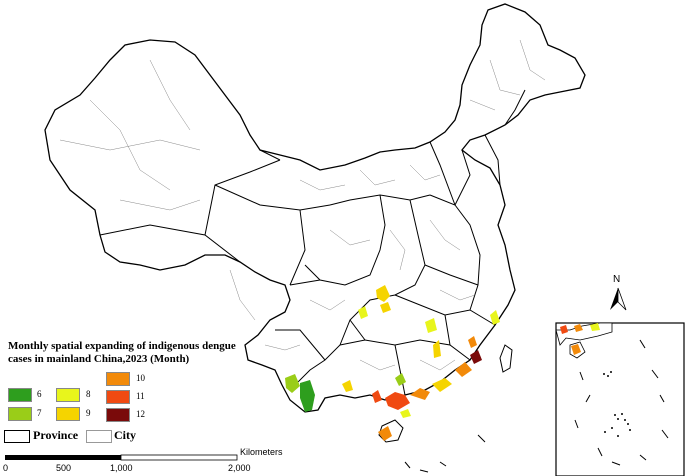 The width and height of the screenshot is (685, 476). Describe the element at coordinates (618, 299) in the screenshot. I see `north-arrow` at that location.